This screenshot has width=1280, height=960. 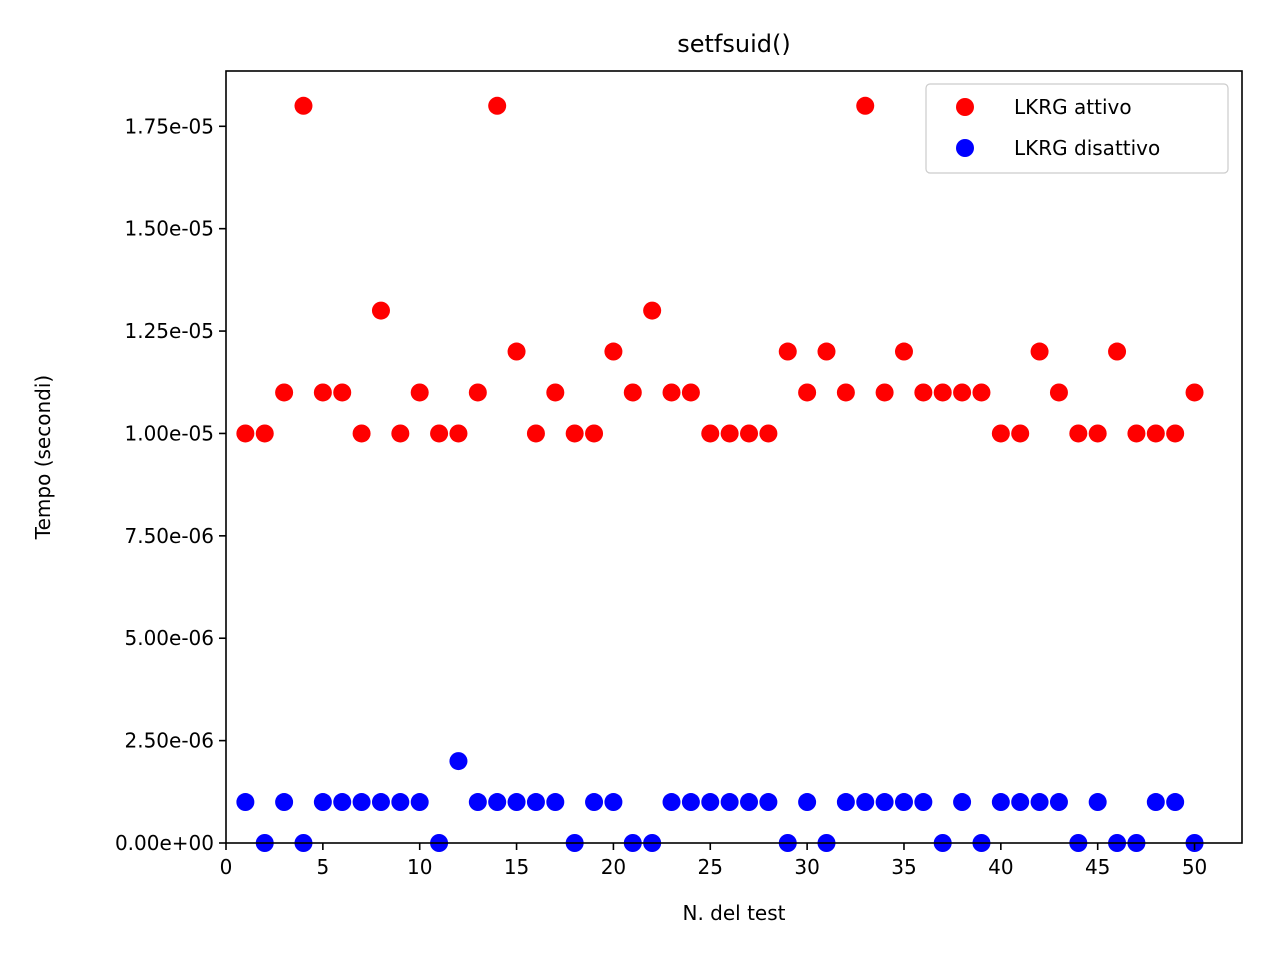 What do you see at coordinates (710, 867) in the screenshot?
I see `x-tick-label: 25` at bounding box center [710, 867].